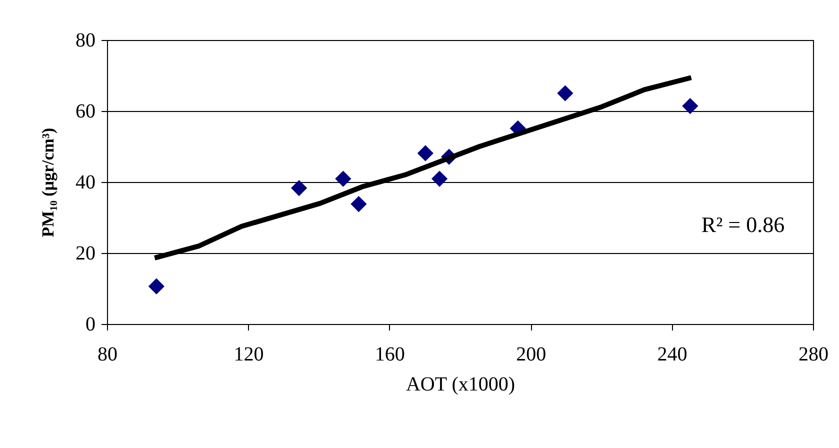 The width and height of the screenshot is (839, 448). Describe the element at coordinates (48, 183) in the screenshot. I see `y-axis-title: PM₁₀ (μgr/cm³)` at that location.